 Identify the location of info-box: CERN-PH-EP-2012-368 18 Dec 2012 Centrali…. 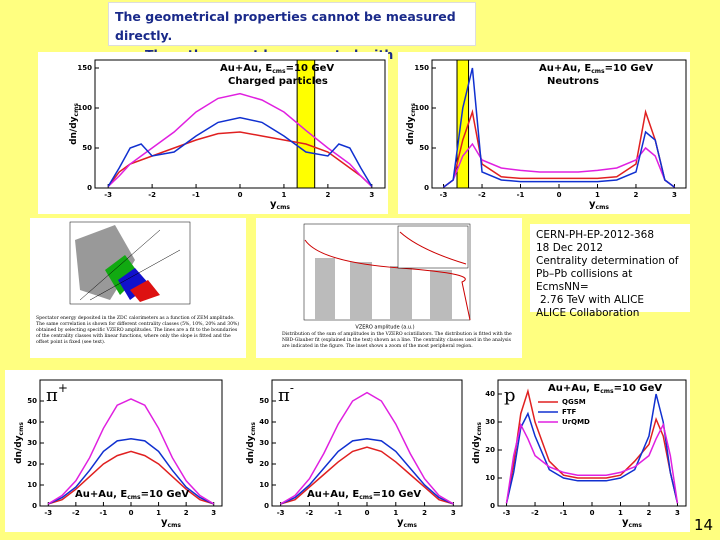
(610, 271).